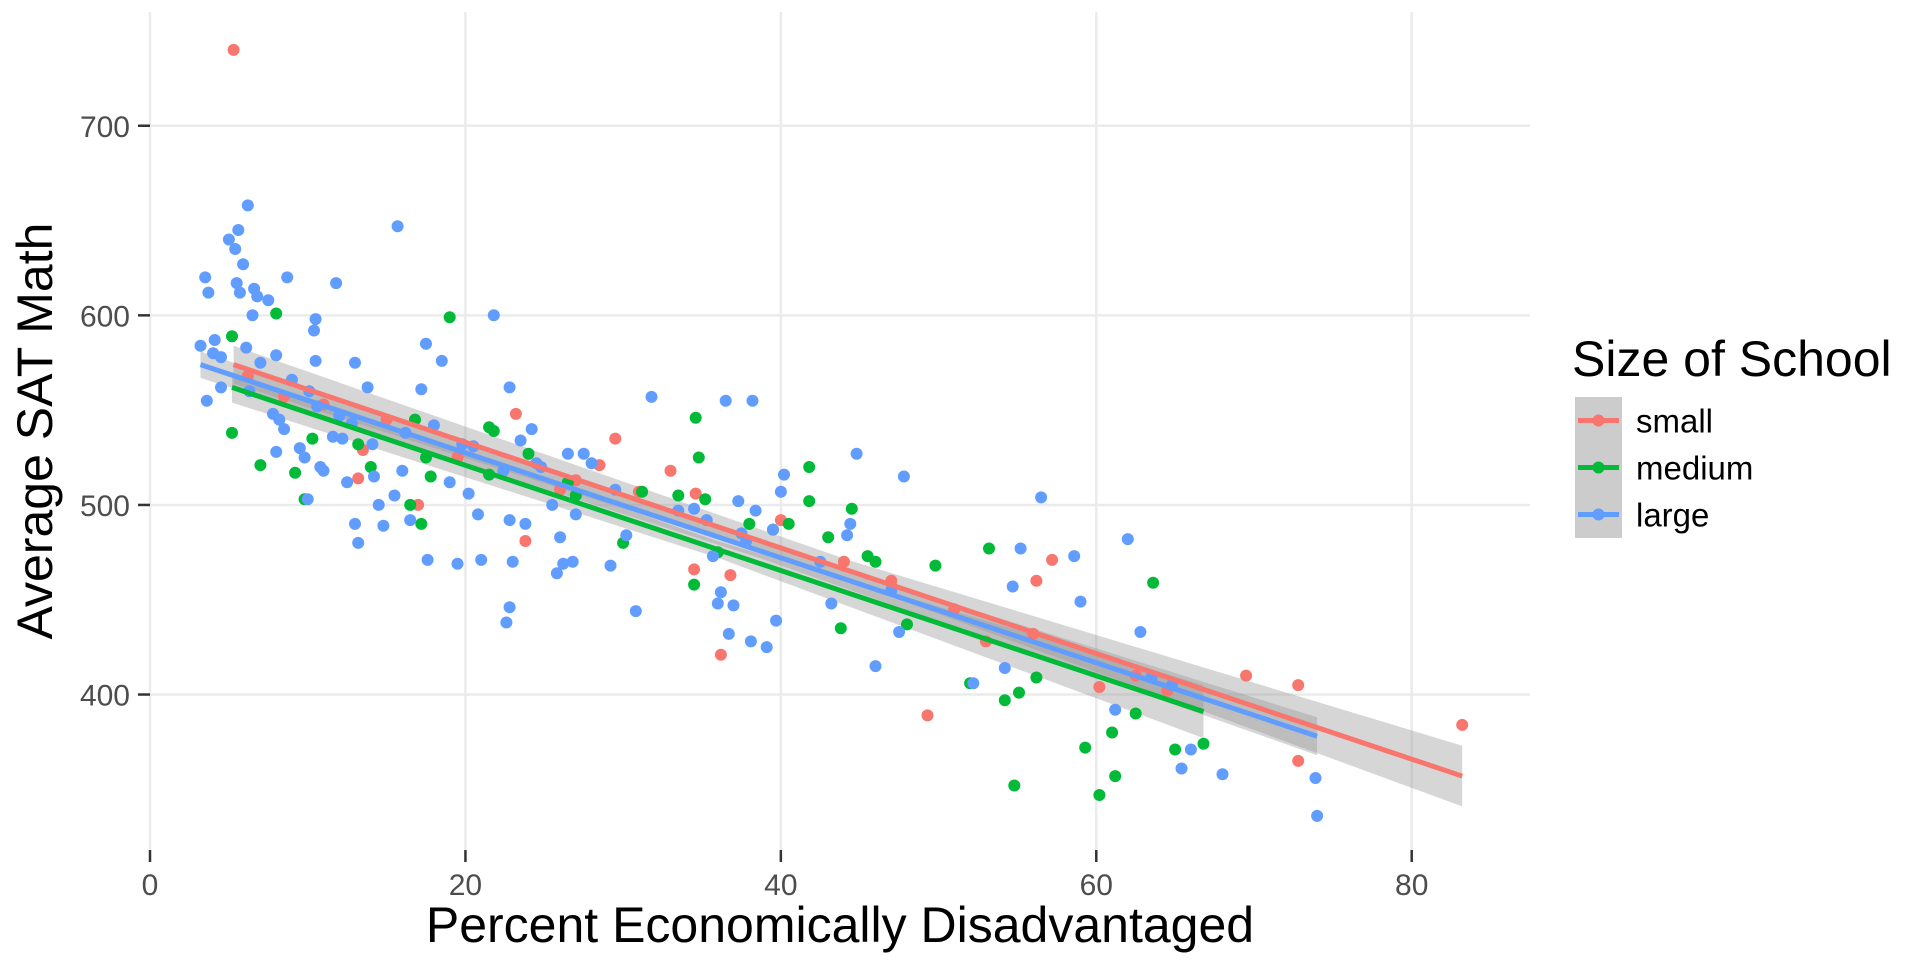  I want to click on x-tick-label: 0, so click(150, 885).